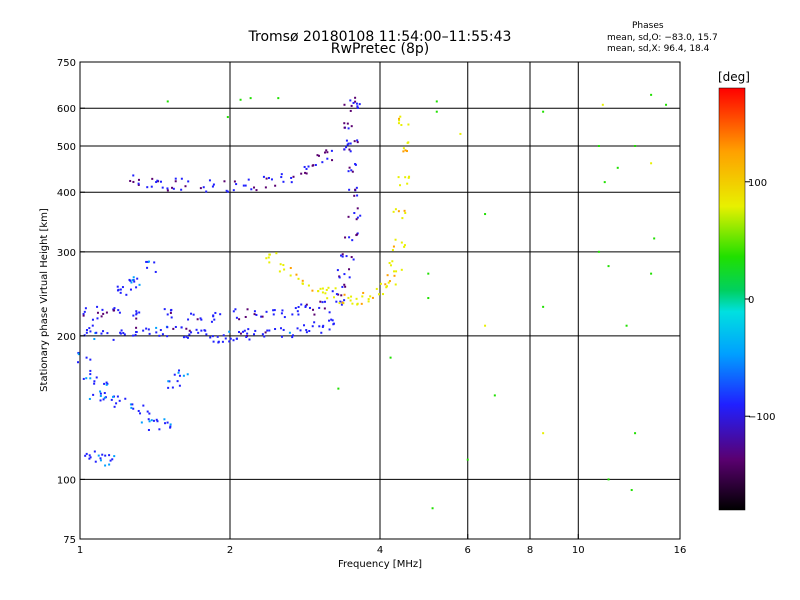 Image resolution: width=800 pixels, height=600 pixels. I want to click on y-tick-label: 300, so click(66, 253).